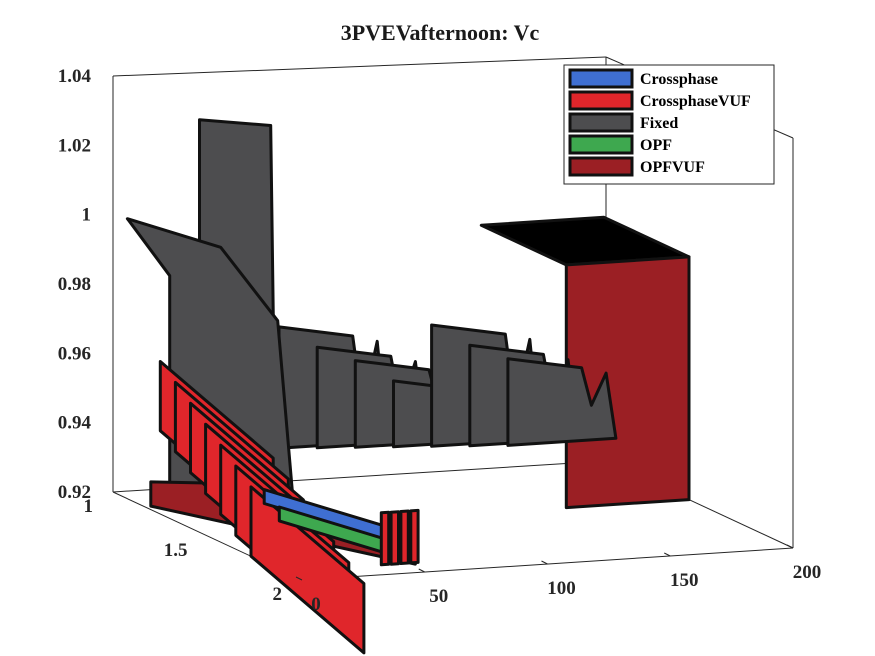 This screenshot has width=875, height=656. What do you see at coordinates (695, 101) in the screenshot?
I see `legend-label: CrossphaseVUF` at bounding box center [695, 101].